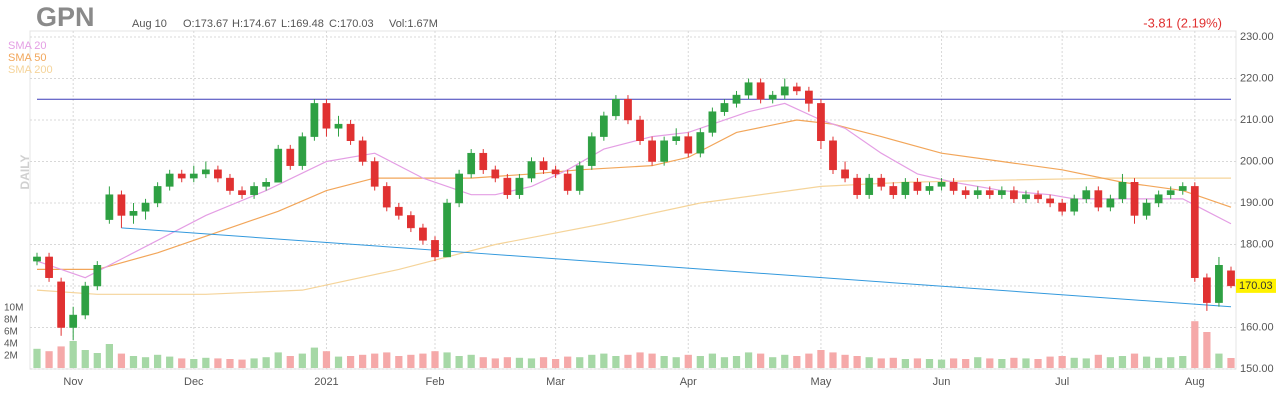 The image size is (1280, 400). What do you see at coordinates (942, 382) in the screenshot?
I see `x-tick-label: Jun` at bounding box center [942, 382].